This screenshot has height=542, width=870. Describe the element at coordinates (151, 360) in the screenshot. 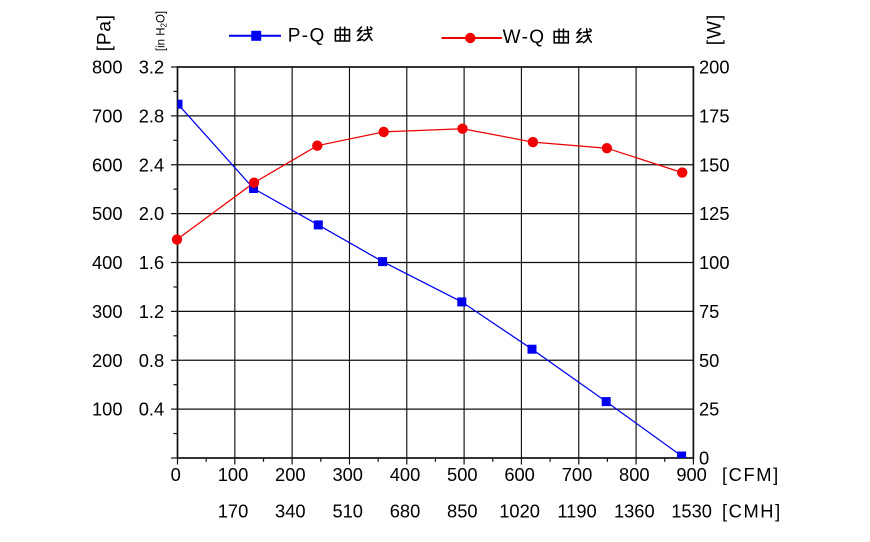

I see `svg-text: 0.8` at that location.